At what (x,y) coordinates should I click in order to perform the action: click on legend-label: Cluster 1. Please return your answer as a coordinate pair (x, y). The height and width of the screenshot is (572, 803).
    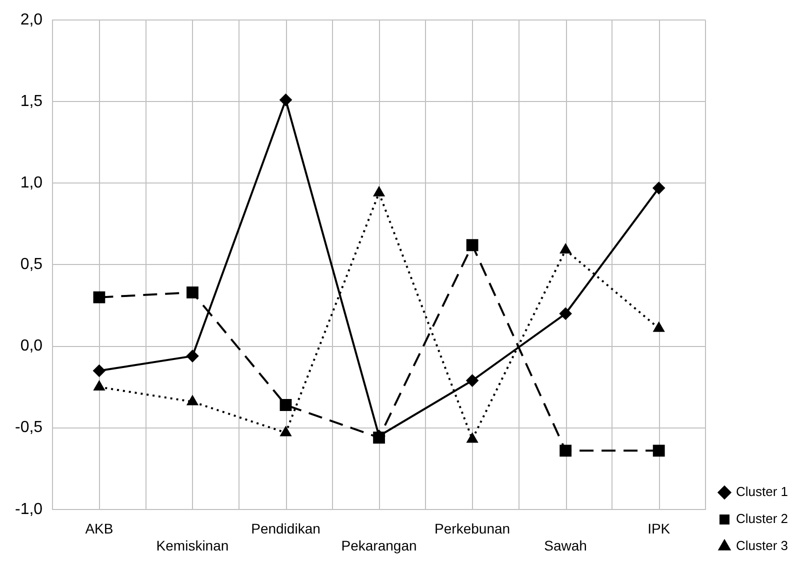
    Looking at the image, I should click on (762, 492).